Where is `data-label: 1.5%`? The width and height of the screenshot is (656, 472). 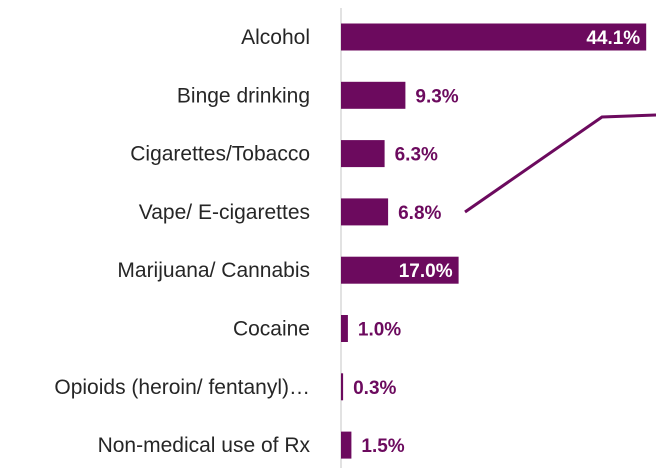
data-label: 1.5% is located at coordinates (382, 446).